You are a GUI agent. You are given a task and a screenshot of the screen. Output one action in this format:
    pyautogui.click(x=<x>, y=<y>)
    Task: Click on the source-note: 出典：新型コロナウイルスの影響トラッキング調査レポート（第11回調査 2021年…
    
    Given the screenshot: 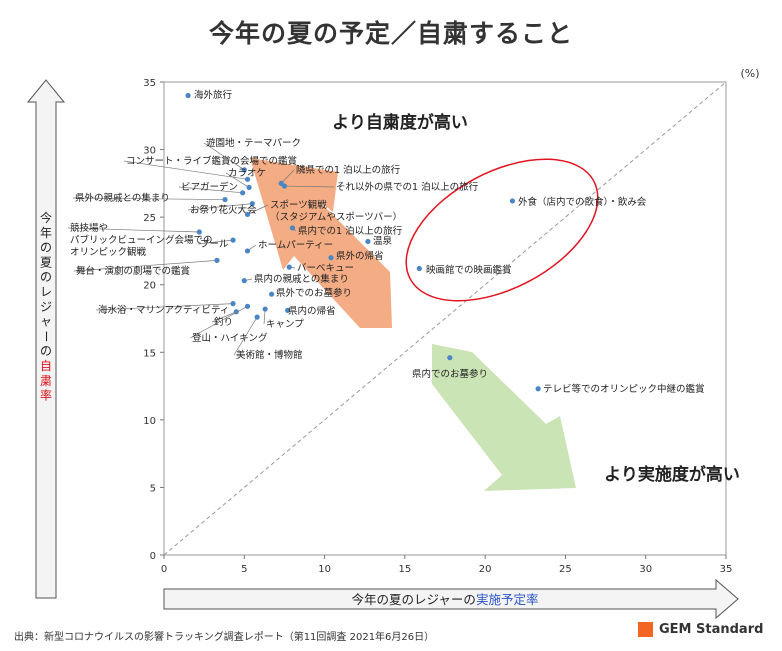 What is the action you would take?
    pyautogui.click(x=224, y=637)
    